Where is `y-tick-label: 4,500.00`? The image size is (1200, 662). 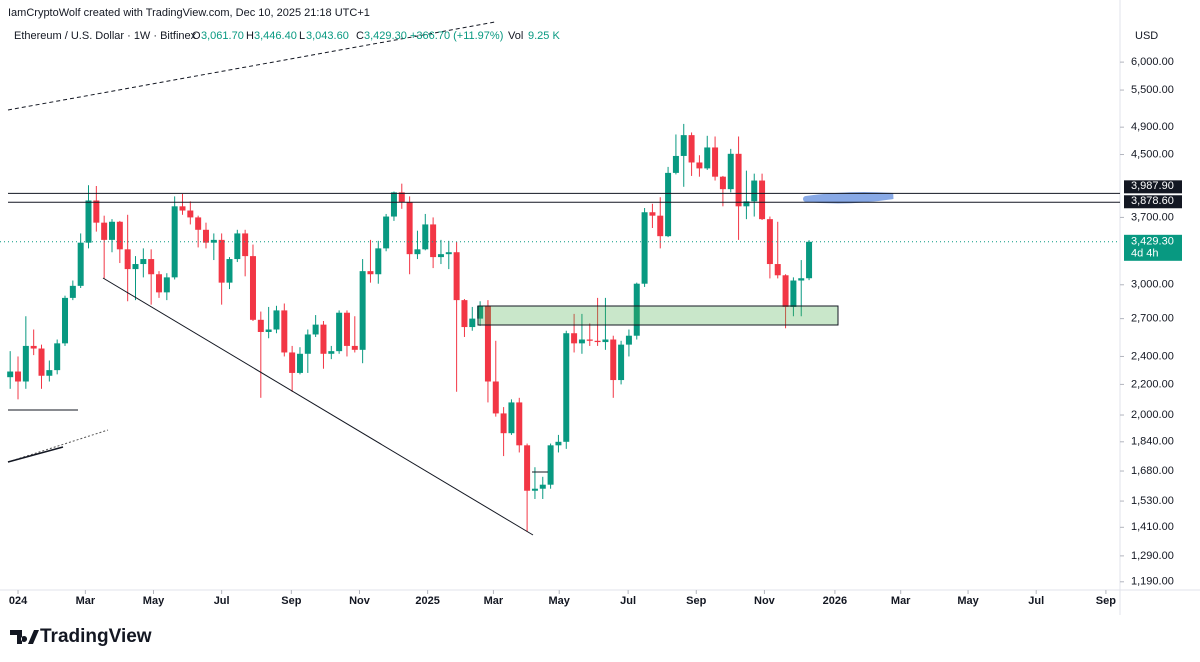 y-tick-label: 4,500.00 is located at coordinates (1152, 154).